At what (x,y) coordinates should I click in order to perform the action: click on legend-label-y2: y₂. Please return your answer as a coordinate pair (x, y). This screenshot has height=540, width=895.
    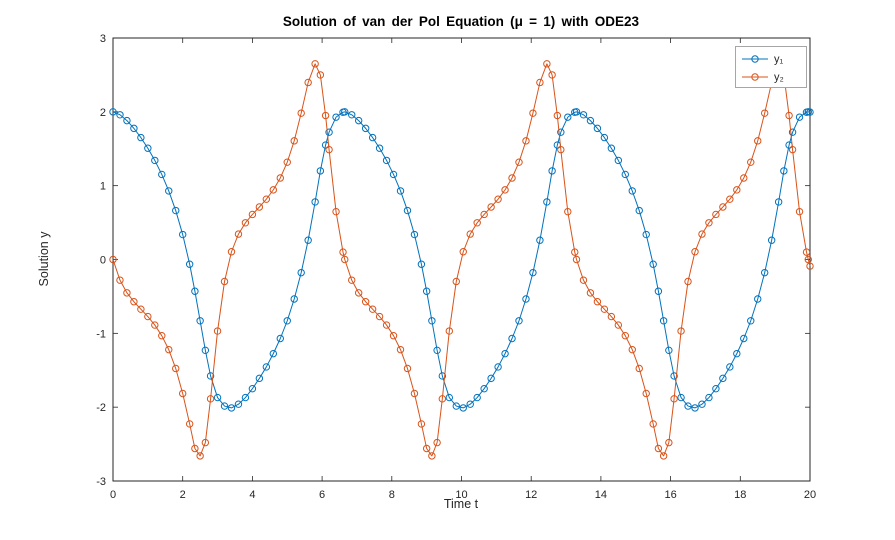
    Looking at the image, I should click on (779, 78).